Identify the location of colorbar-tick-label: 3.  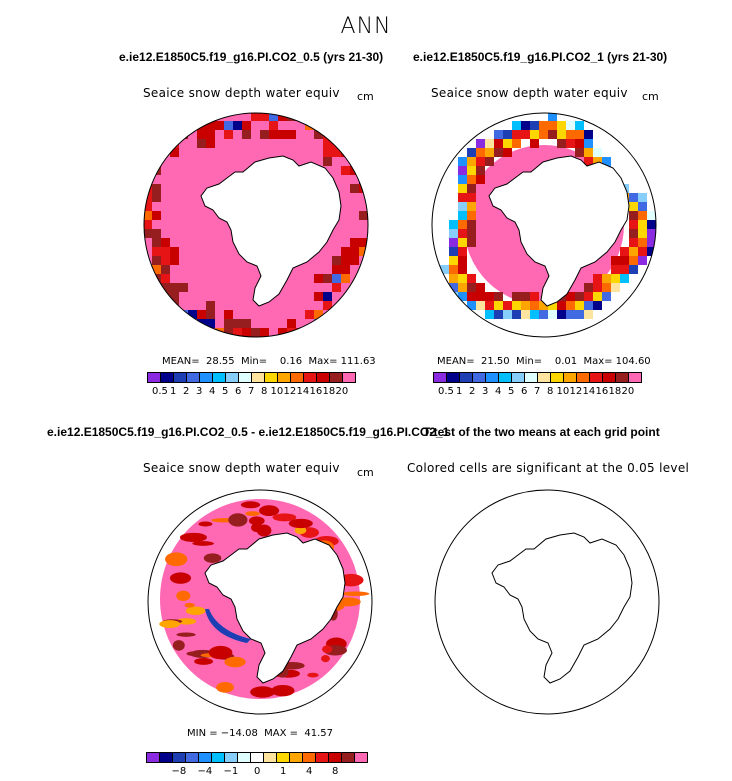
(485, 391).